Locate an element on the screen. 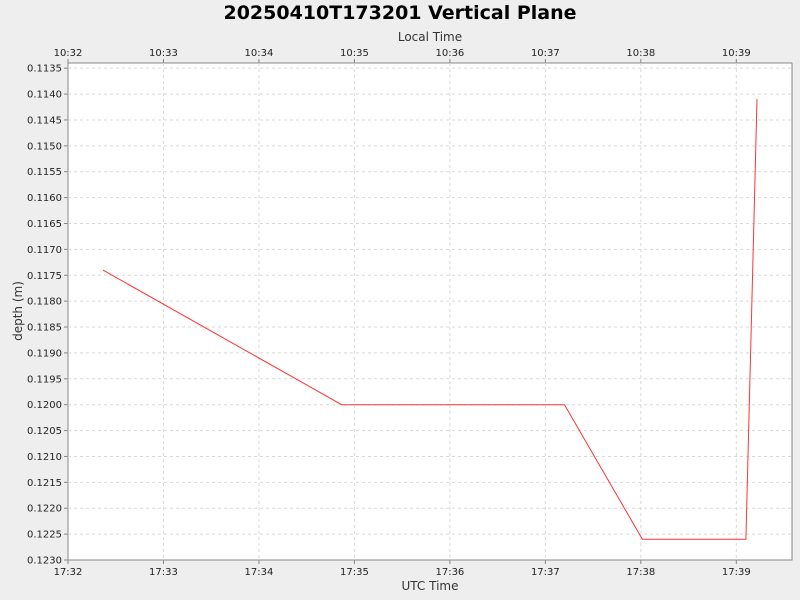 Image resolution: width=800 pixels, height=600 pixels. y-tick-label: 0.1165 is located at coordinates (44, 224).